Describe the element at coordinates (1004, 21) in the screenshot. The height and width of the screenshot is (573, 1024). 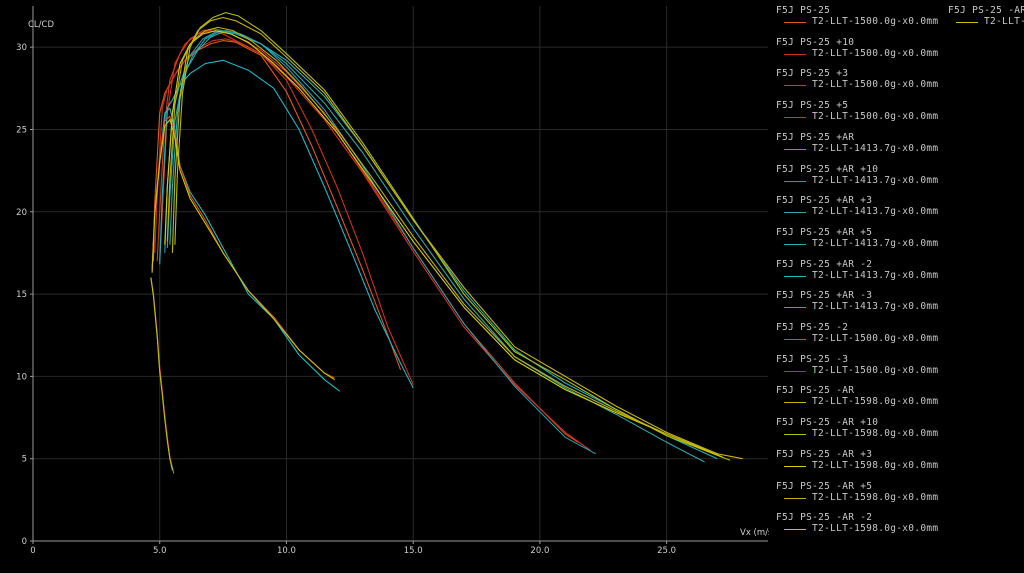
I see `legend-series-config: T2-LLT-` at that location.